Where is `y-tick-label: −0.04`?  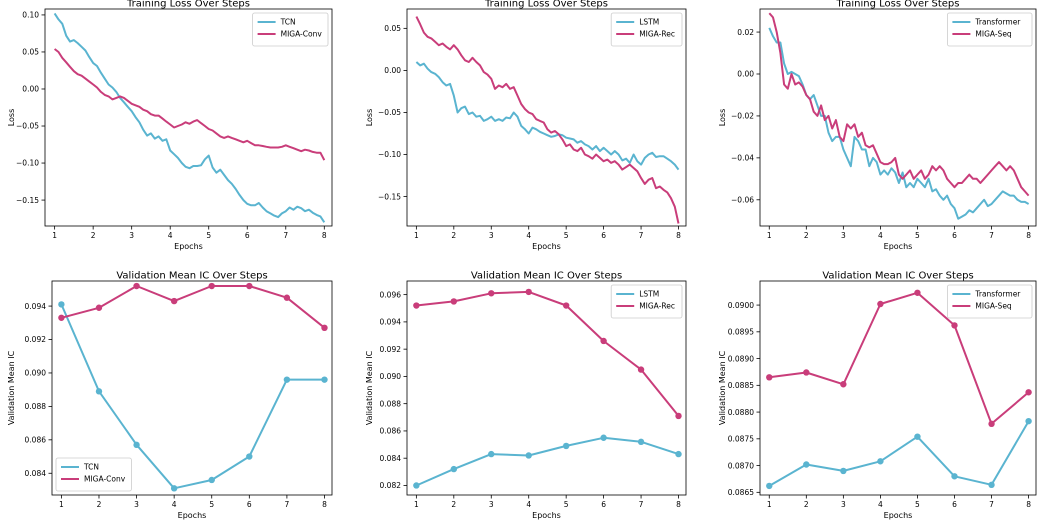
y-tick-label: −0.04 is located at coordinates (742, 158).